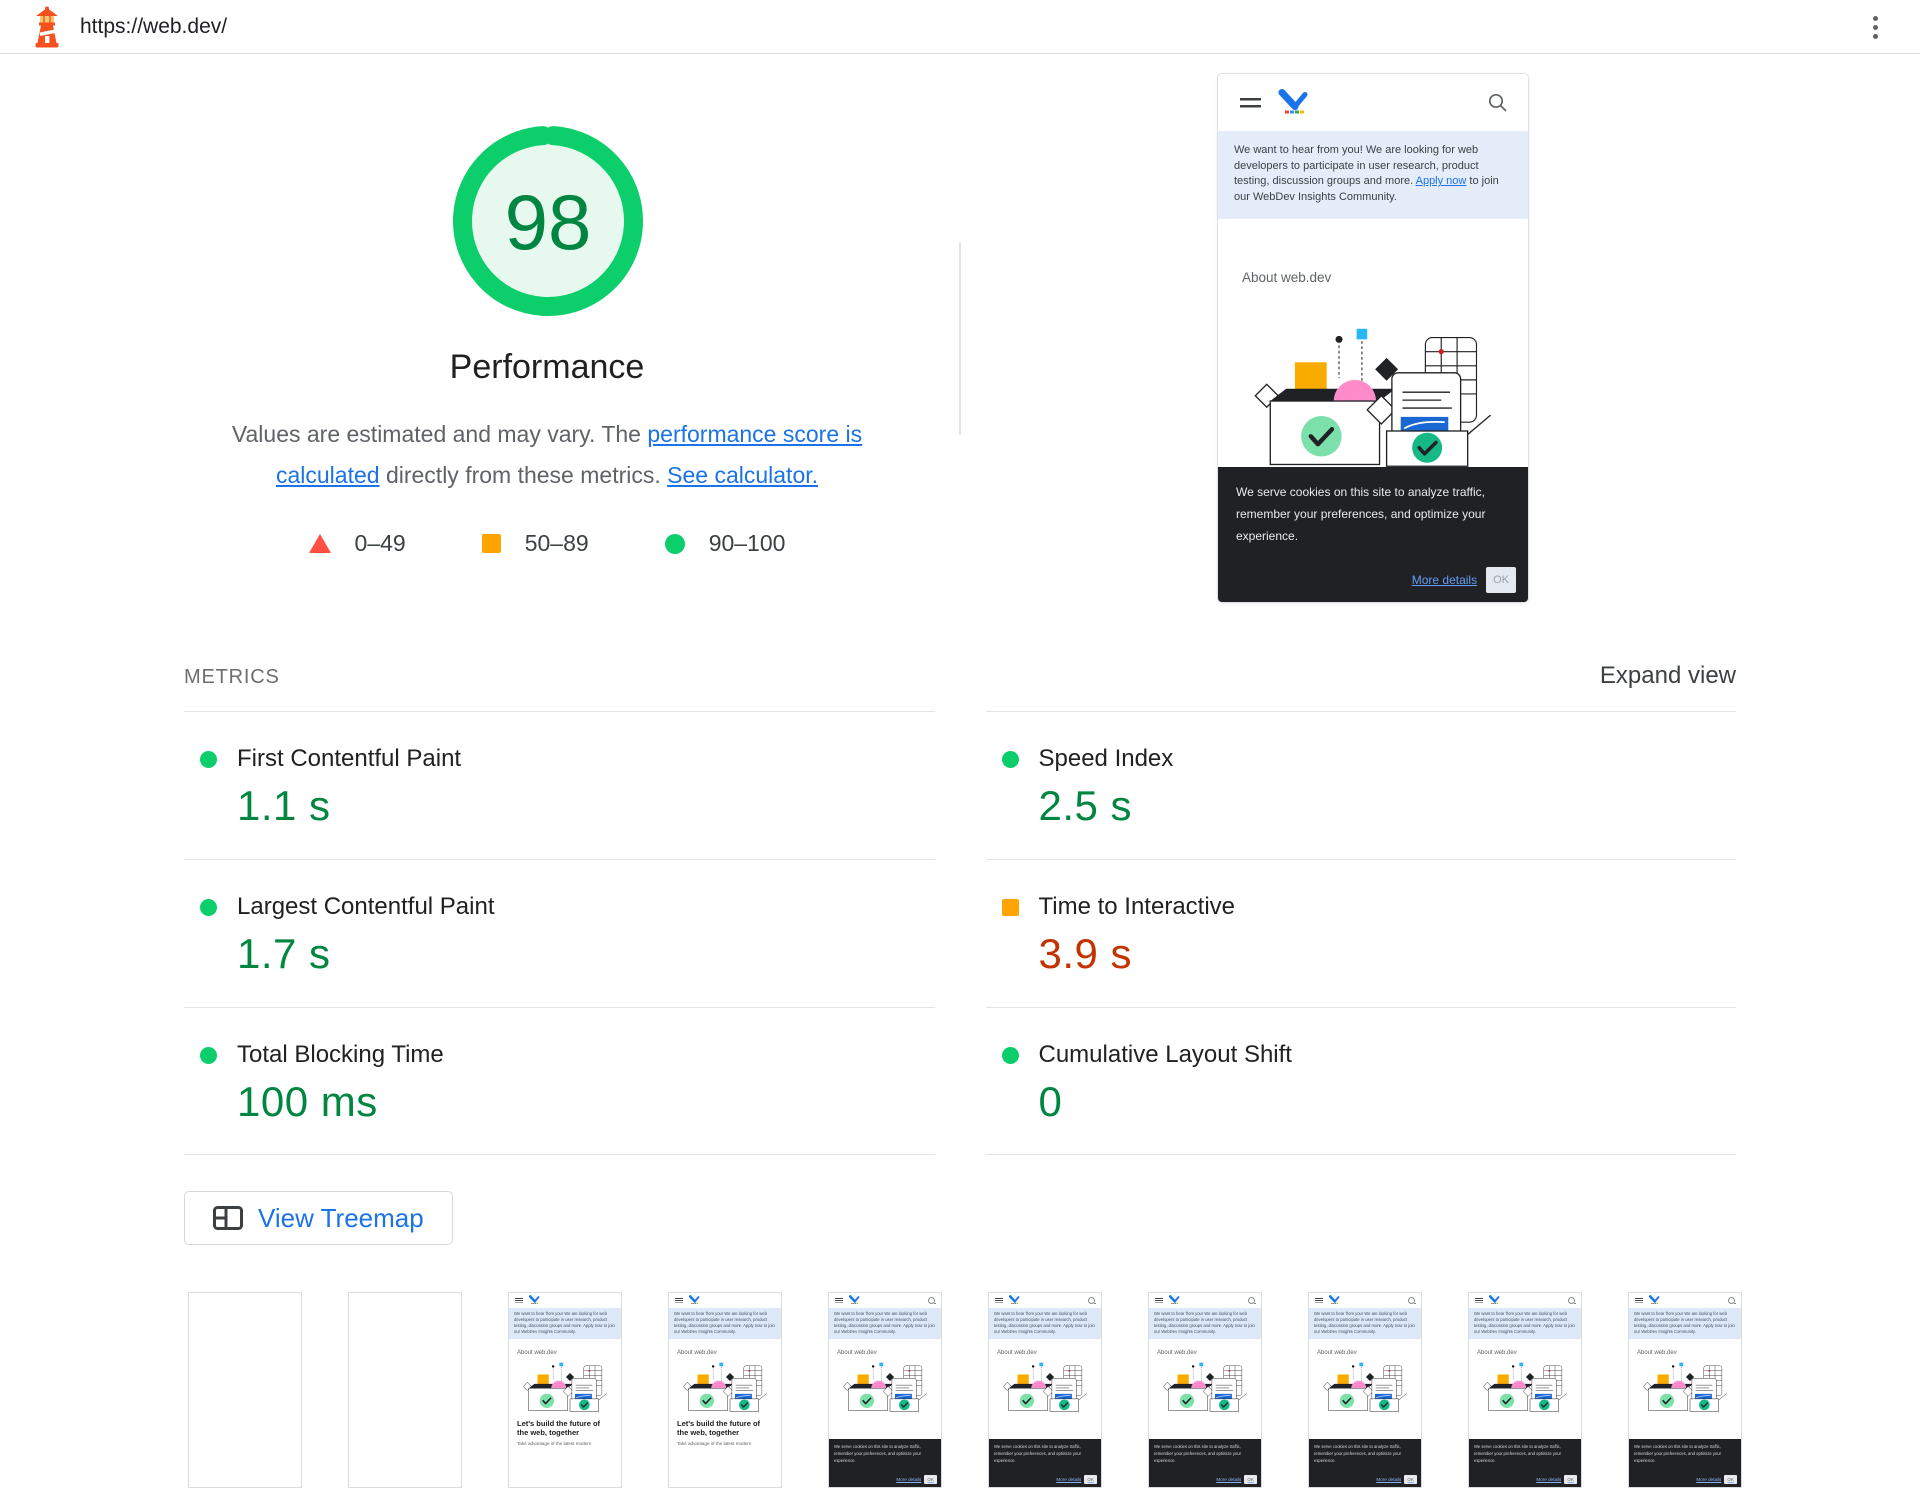 This screenshot has width=1920, height=1510. I want to click on see-calculator-link: See calculator., so click(743, 475).